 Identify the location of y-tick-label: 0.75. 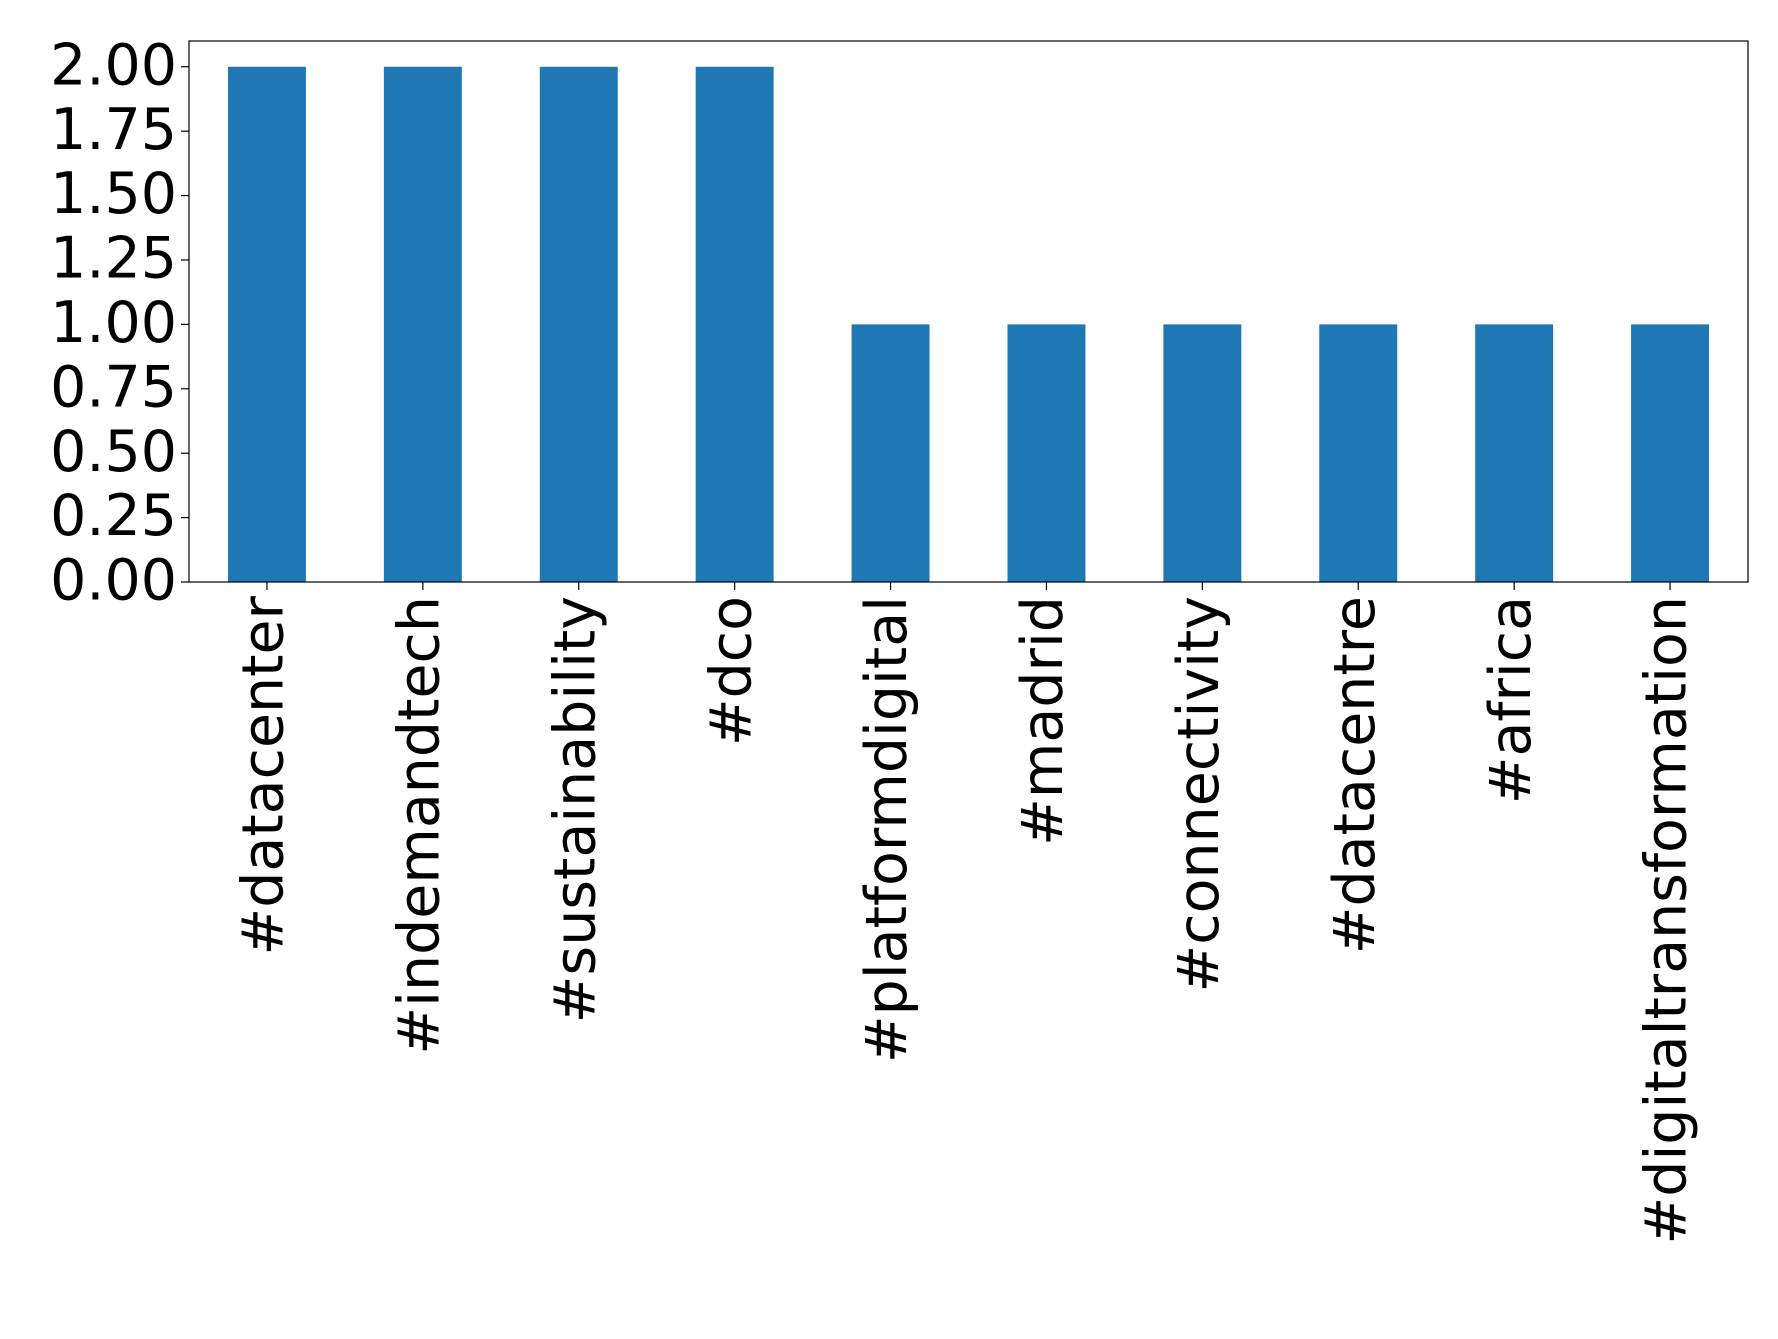
(113, 387).